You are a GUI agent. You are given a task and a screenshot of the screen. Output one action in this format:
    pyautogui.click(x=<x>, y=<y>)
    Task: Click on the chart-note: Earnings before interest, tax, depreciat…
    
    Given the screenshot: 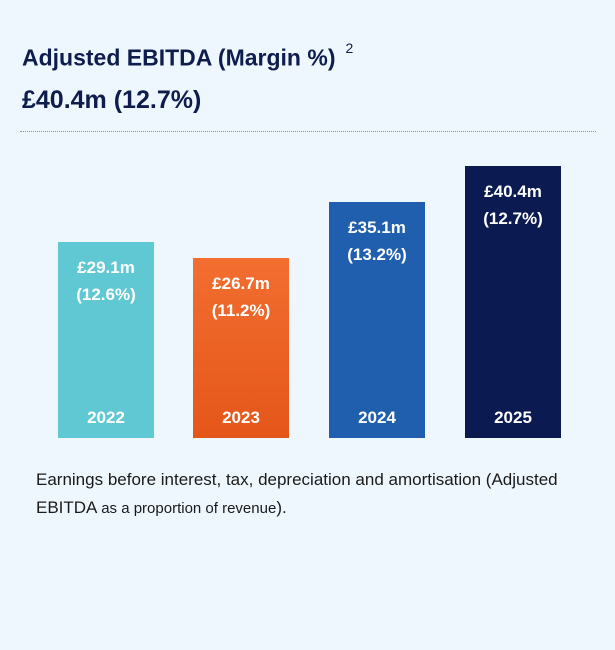 What is the action you would take?
    pyautogui.click(x=316, y=494)
    